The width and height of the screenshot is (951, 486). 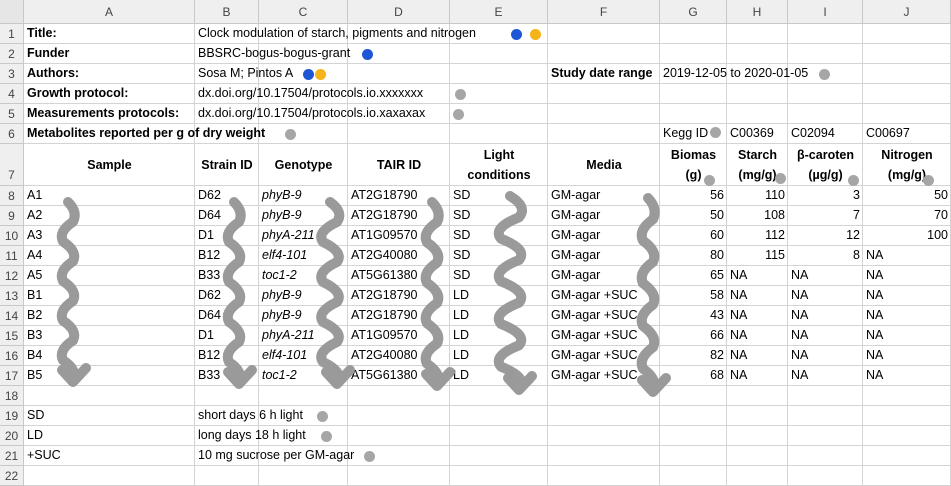 What do you see at coordinates (12, 114) in the screenshot?
I see `row-header-5: 5` at bounding box center [12, 114].